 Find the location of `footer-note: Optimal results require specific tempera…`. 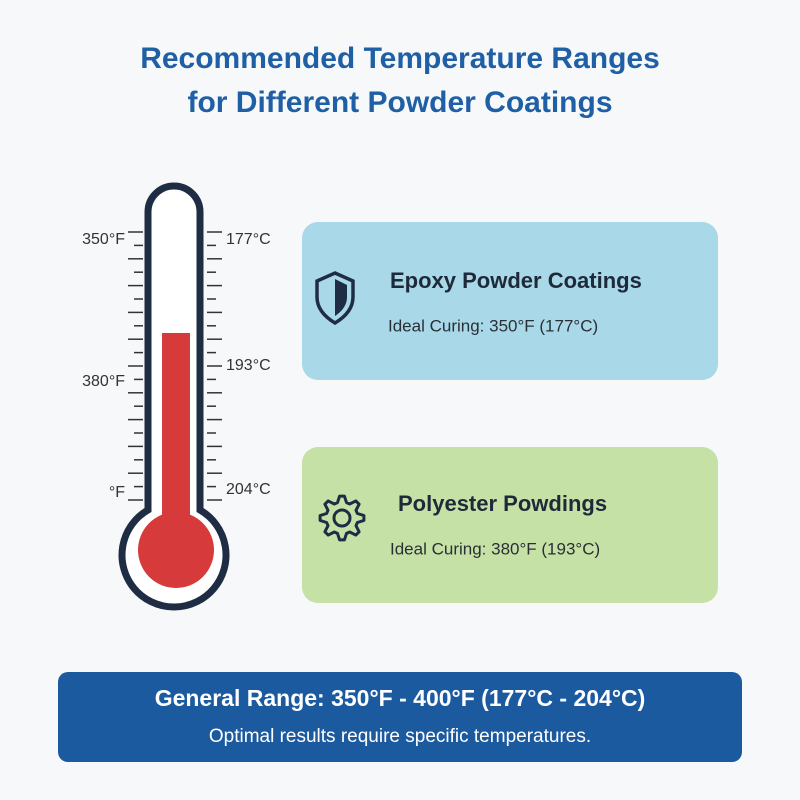

footer-note: Optimal results require specific tempera… is located at coordinates (400, 736).